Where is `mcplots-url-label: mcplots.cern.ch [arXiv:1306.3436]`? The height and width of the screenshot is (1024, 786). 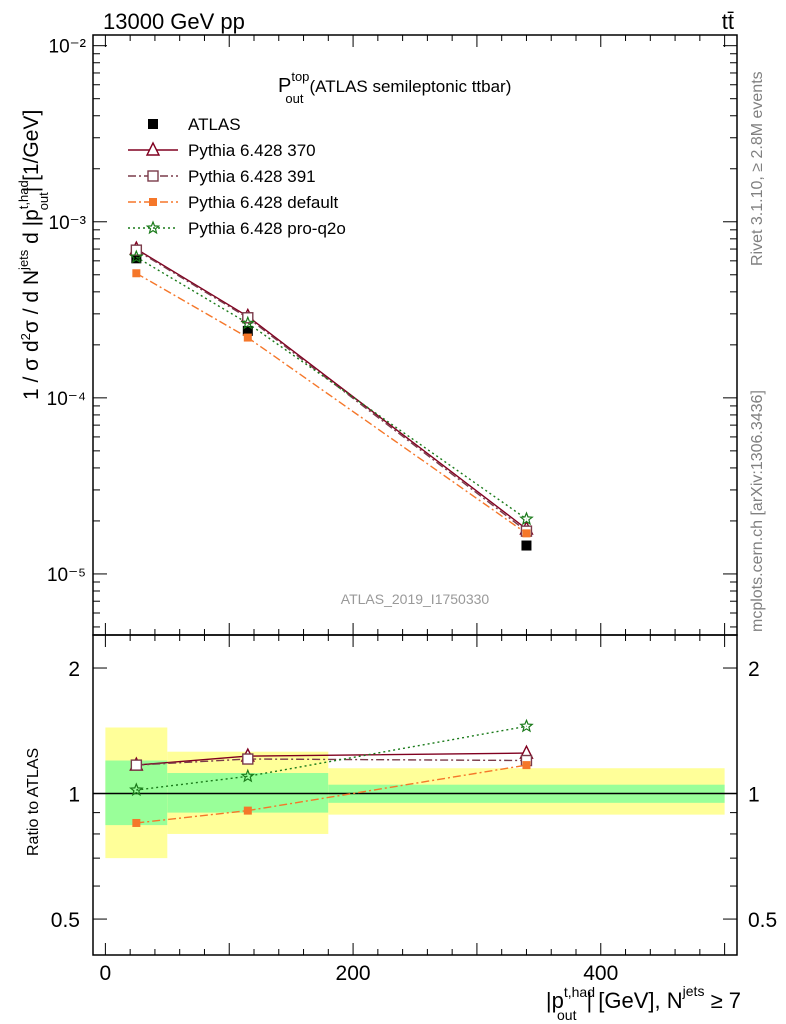
mcplots-url-label: mcplots.cern.ch [arXiv:1306.3436] is located at coordinates (757, 511).